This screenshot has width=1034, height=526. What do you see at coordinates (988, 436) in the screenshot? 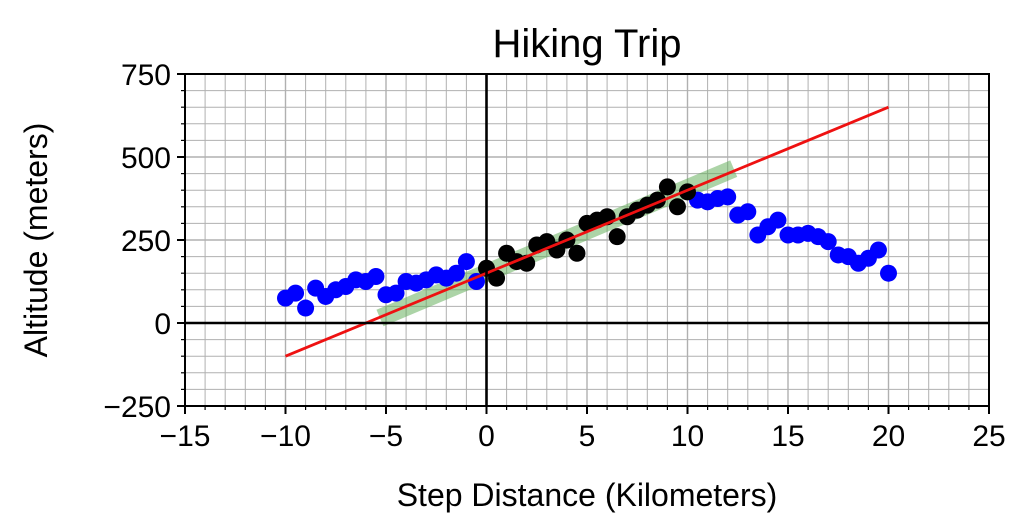
I see `x-tick-label: 25` at bounding box center [988, 436].